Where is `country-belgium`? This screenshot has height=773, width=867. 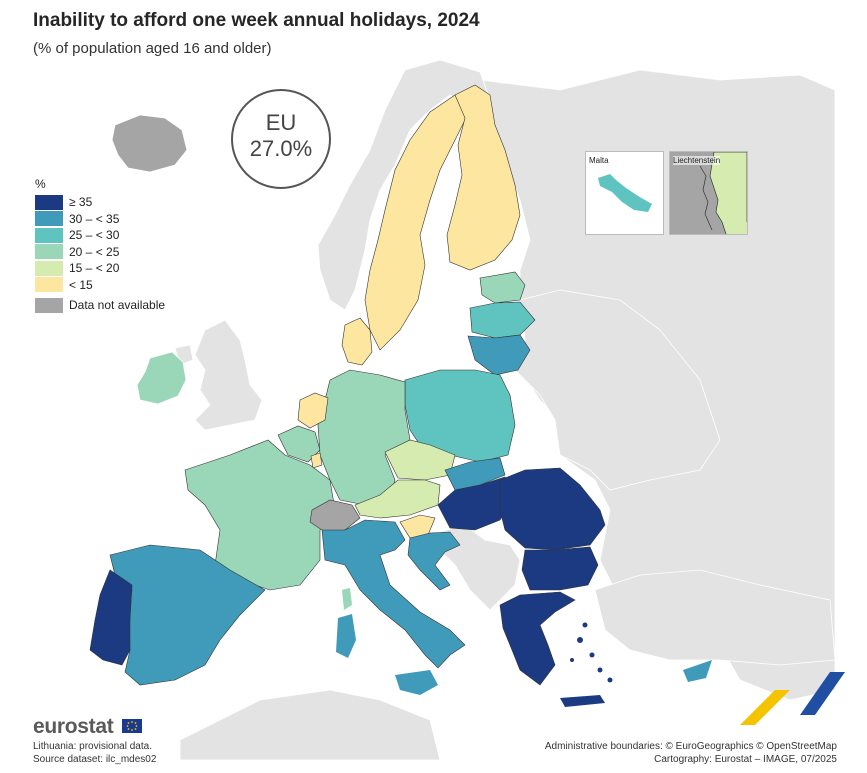
country-belgium is located at coordinates (299, 444).